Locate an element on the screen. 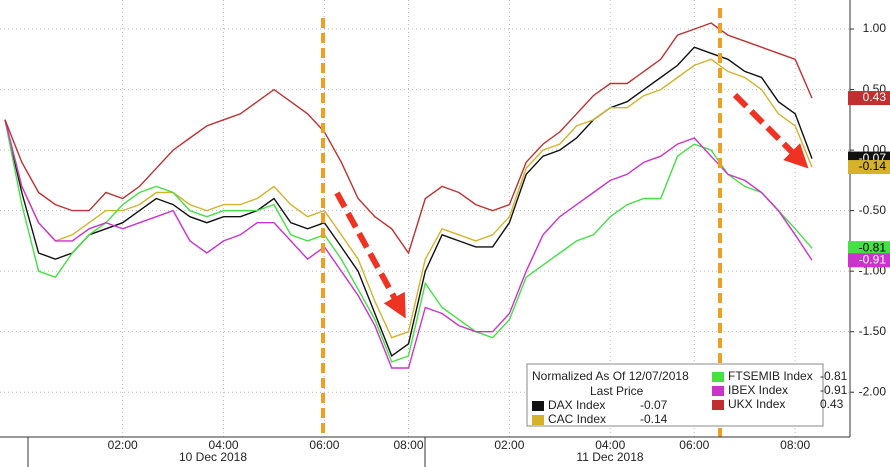  legend-value: 0.43 is located at coordinates (832, 404).